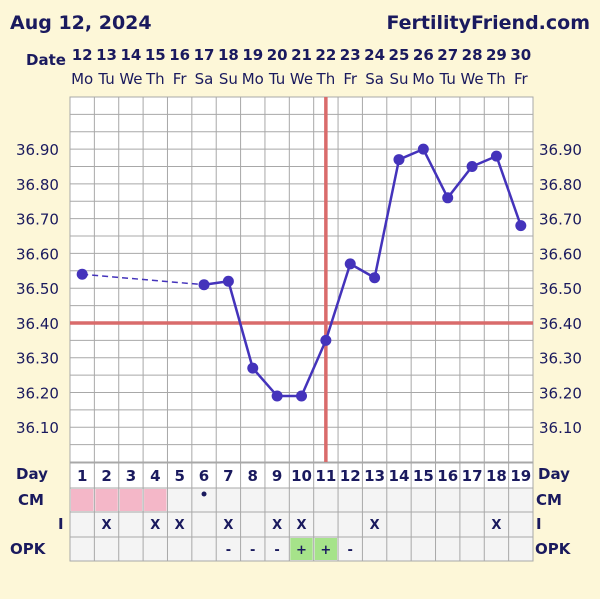 Image resolution: width=600 pixels, height=599 pixels. I want to click on cycle-day: 5, so click(179, 476).